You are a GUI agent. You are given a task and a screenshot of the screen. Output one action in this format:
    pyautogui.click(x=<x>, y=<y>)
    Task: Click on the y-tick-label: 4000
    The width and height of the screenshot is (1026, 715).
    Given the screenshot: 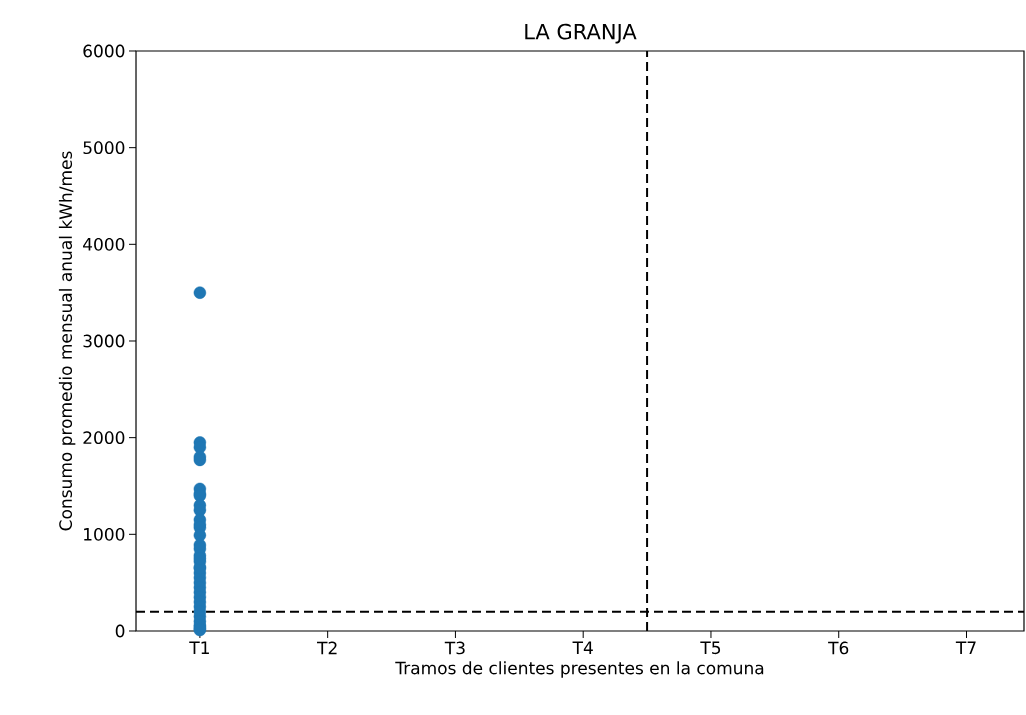 What is the action you would take?
    pyautogui.click(x=104, y=244)
    